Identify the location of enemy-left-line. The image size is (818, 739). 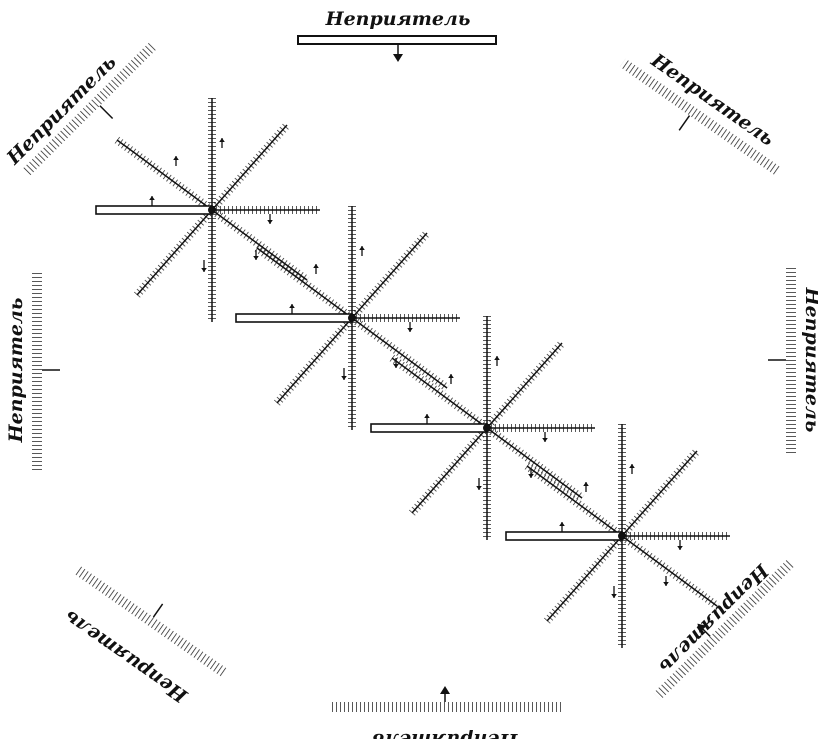
(37, 370).